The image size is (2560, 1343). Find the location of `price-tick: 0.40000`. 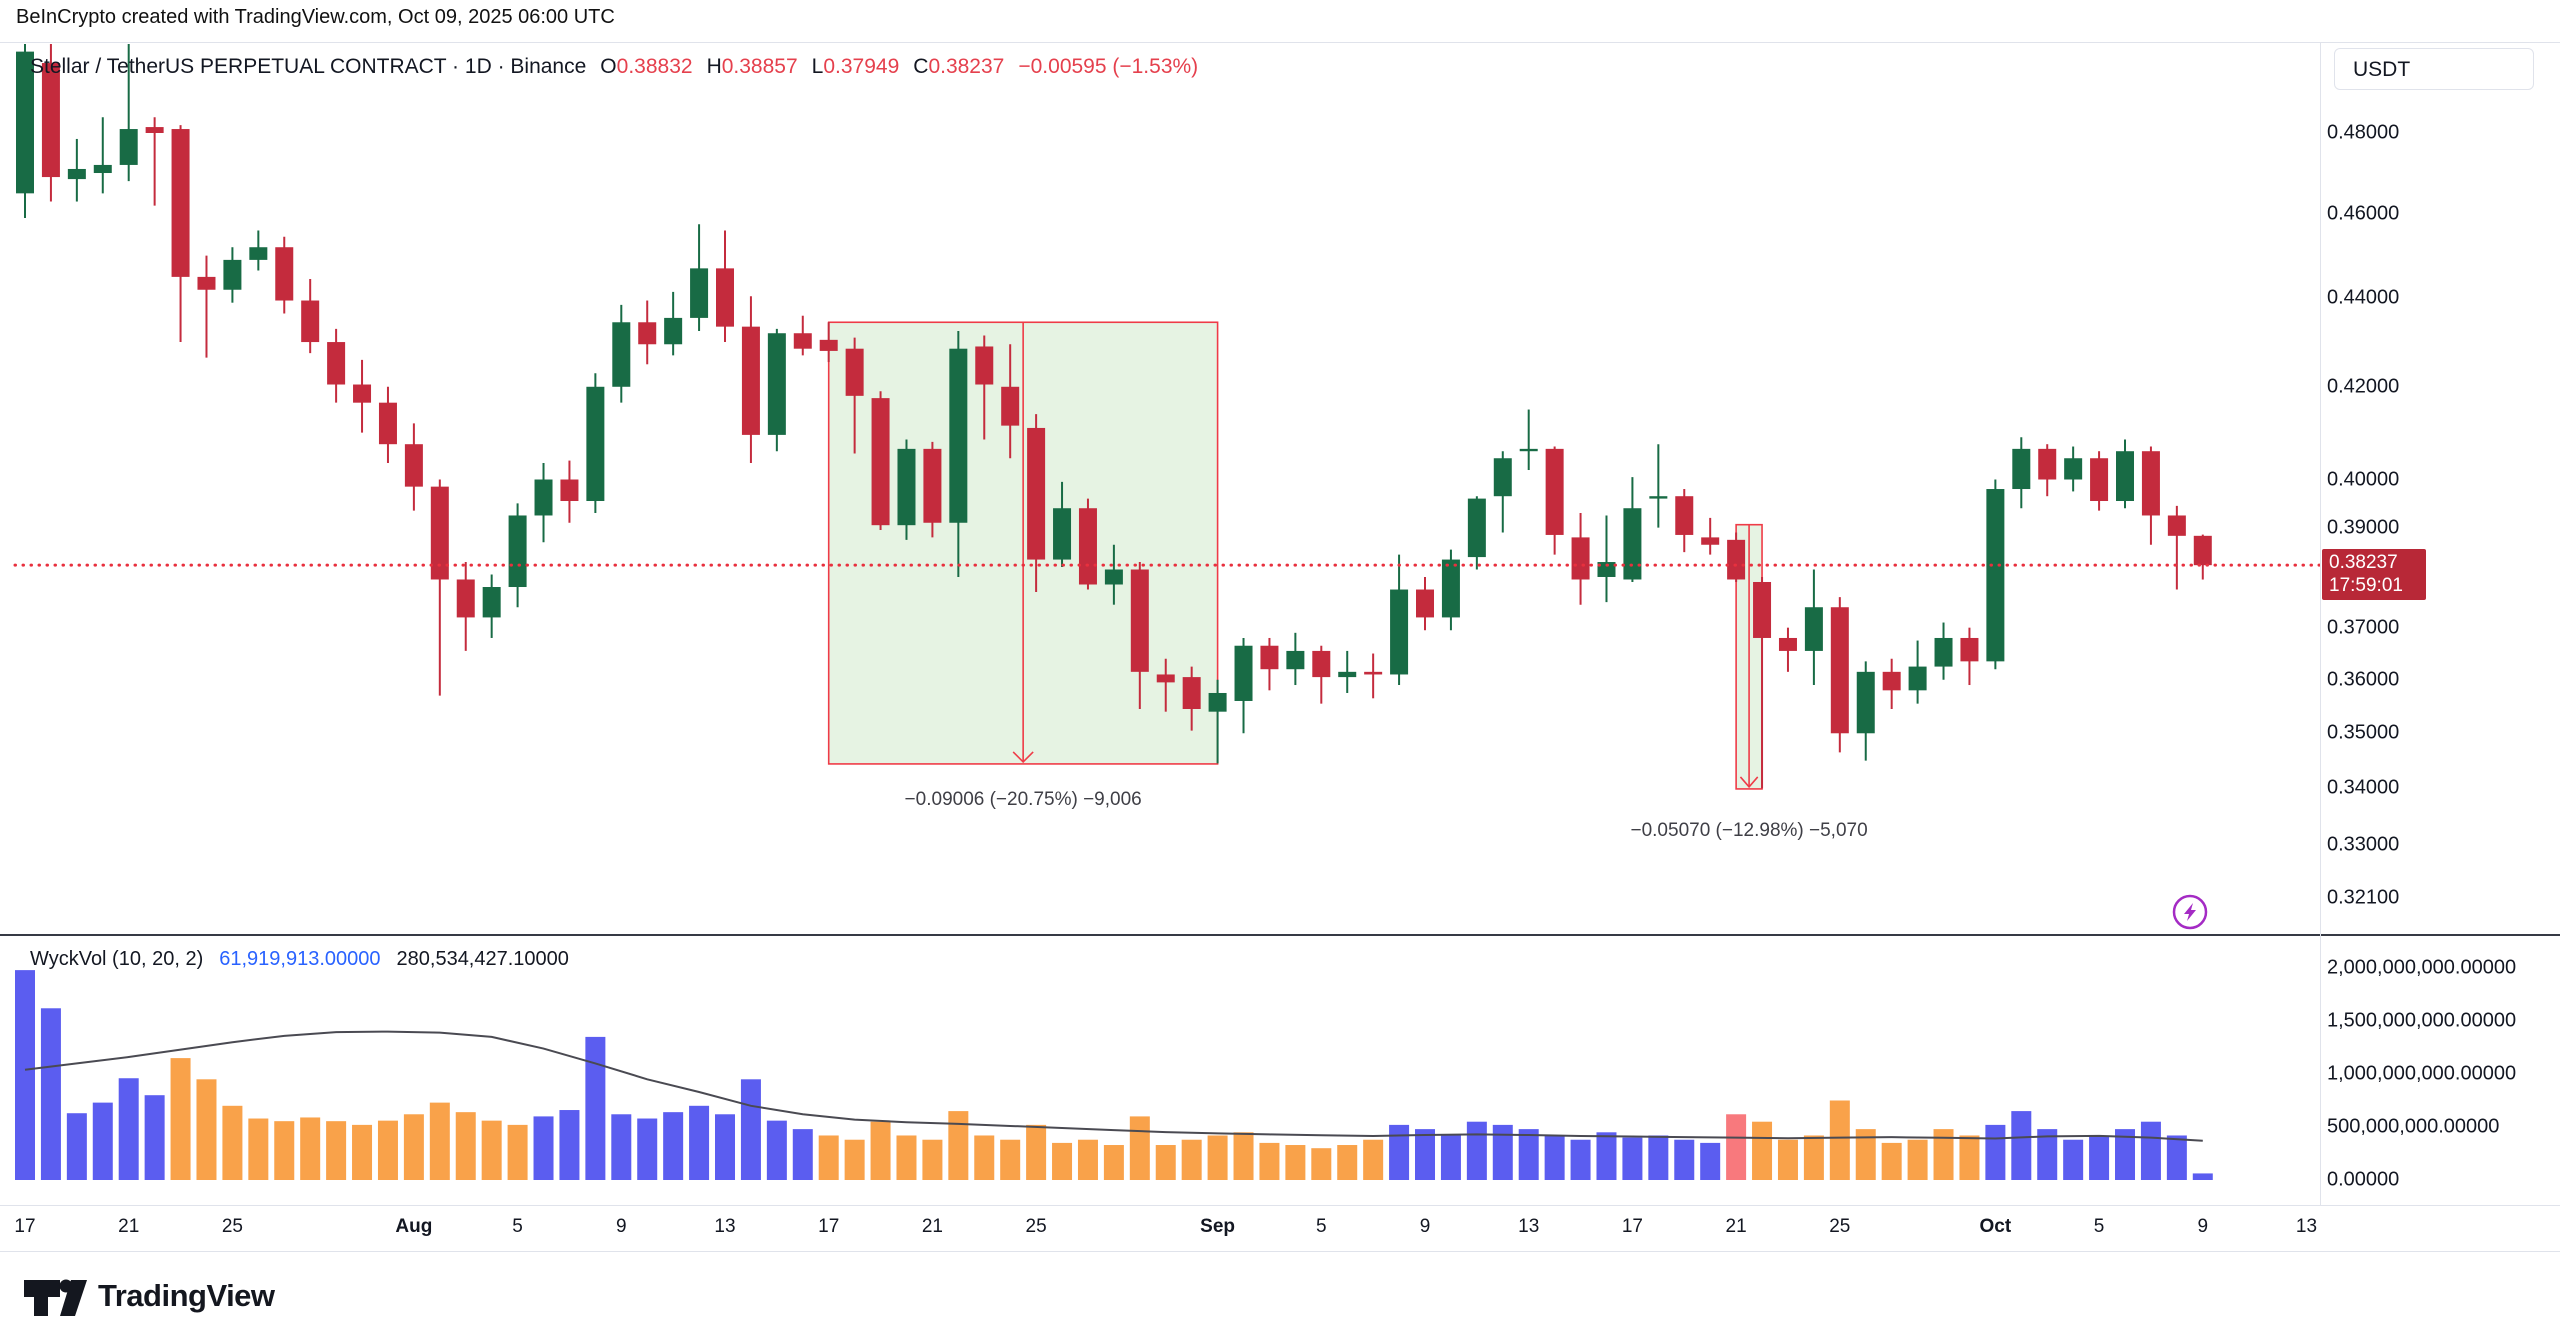

price-tick: 0.40000 is located at coordinates (2363, 479).